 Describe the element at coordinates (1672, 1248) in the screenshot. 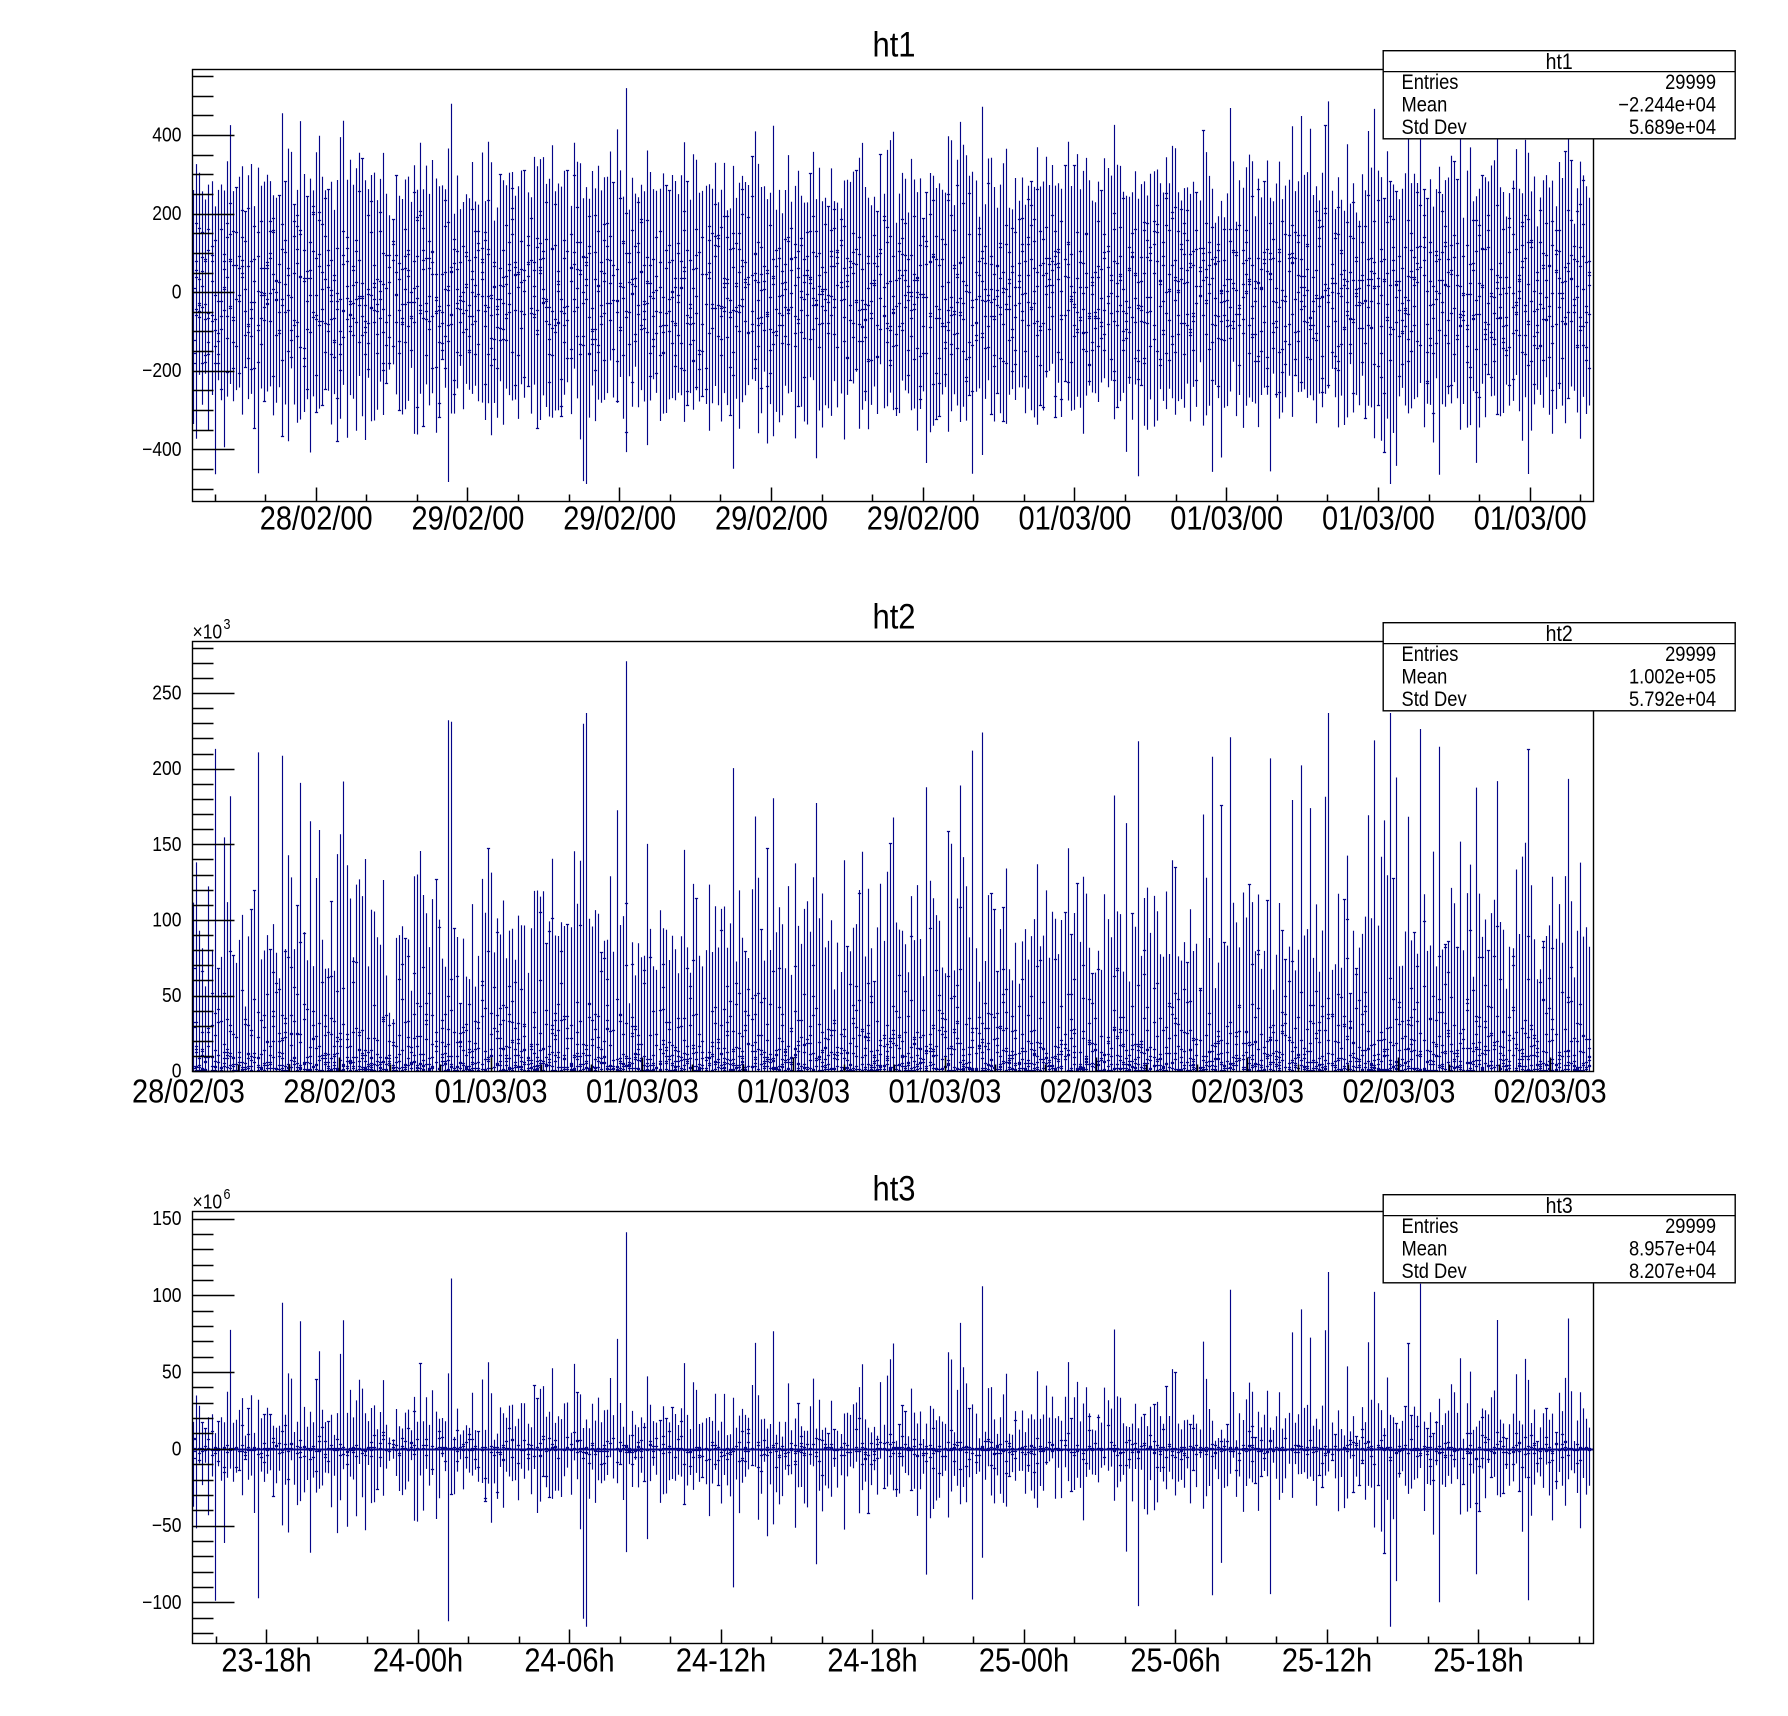

I see `svg-text: 8.957e+04` at that location.